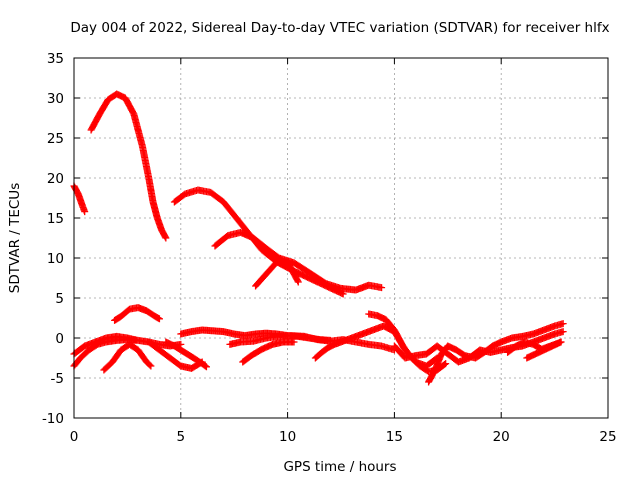 The width and height of the screenshot is (640, 480). What do you see at coordinates (501, 437) in the screenshot?
I see `x-tick-label: 20` at bounding box center [501, 437].